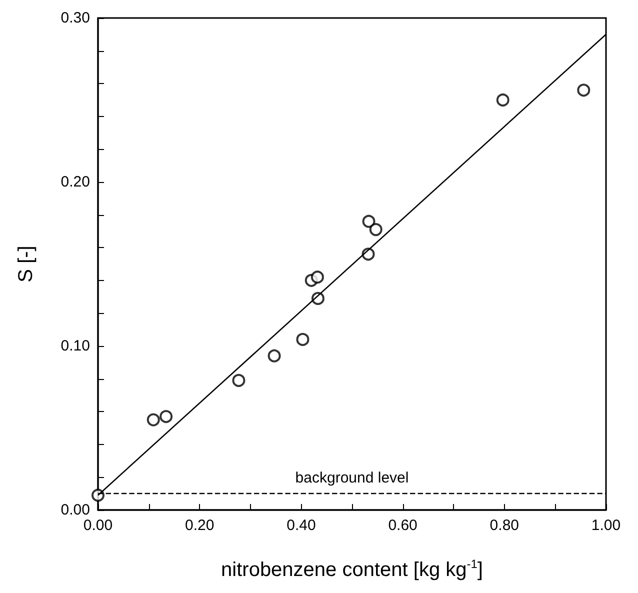 The height and width of the screenshot is (593, 638). What do you see at coordinates (75, 182) in the screenshot?
I see `y-tick-label: 0.20` at bounding box center [75, 182].